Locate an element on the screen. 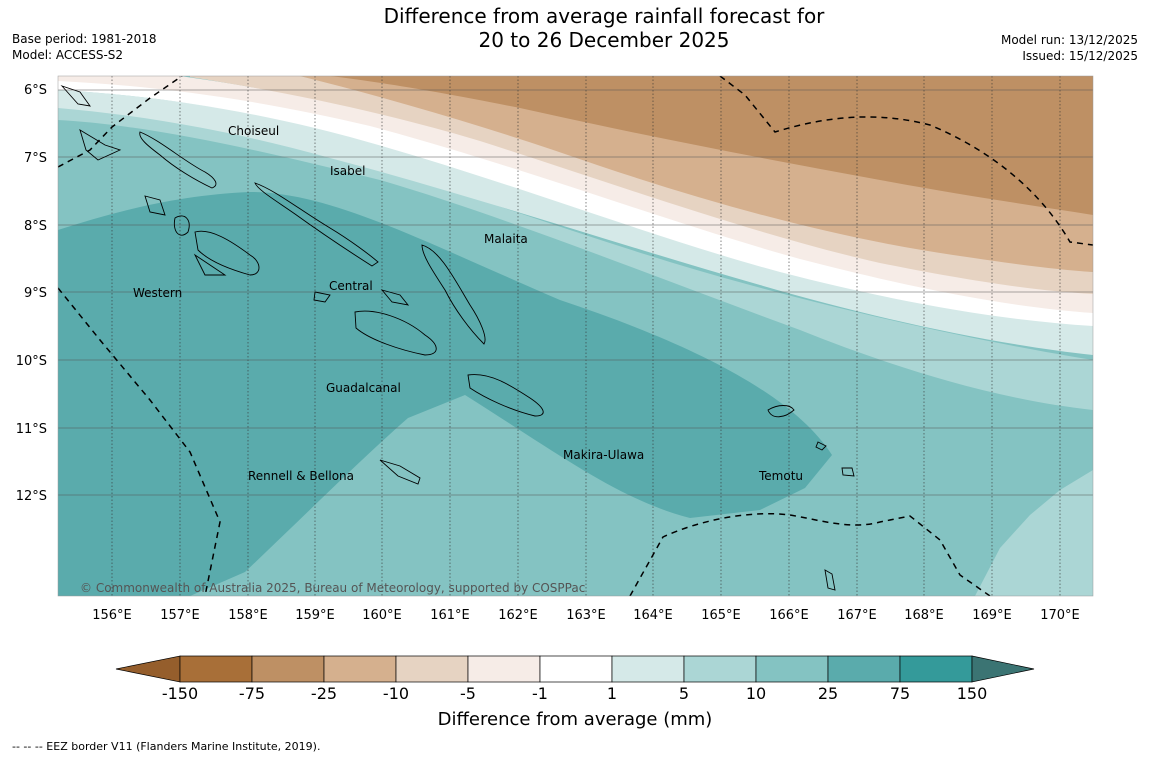  model-run: Model run: 13/12/2025 is located at coordinates (1069, 40).